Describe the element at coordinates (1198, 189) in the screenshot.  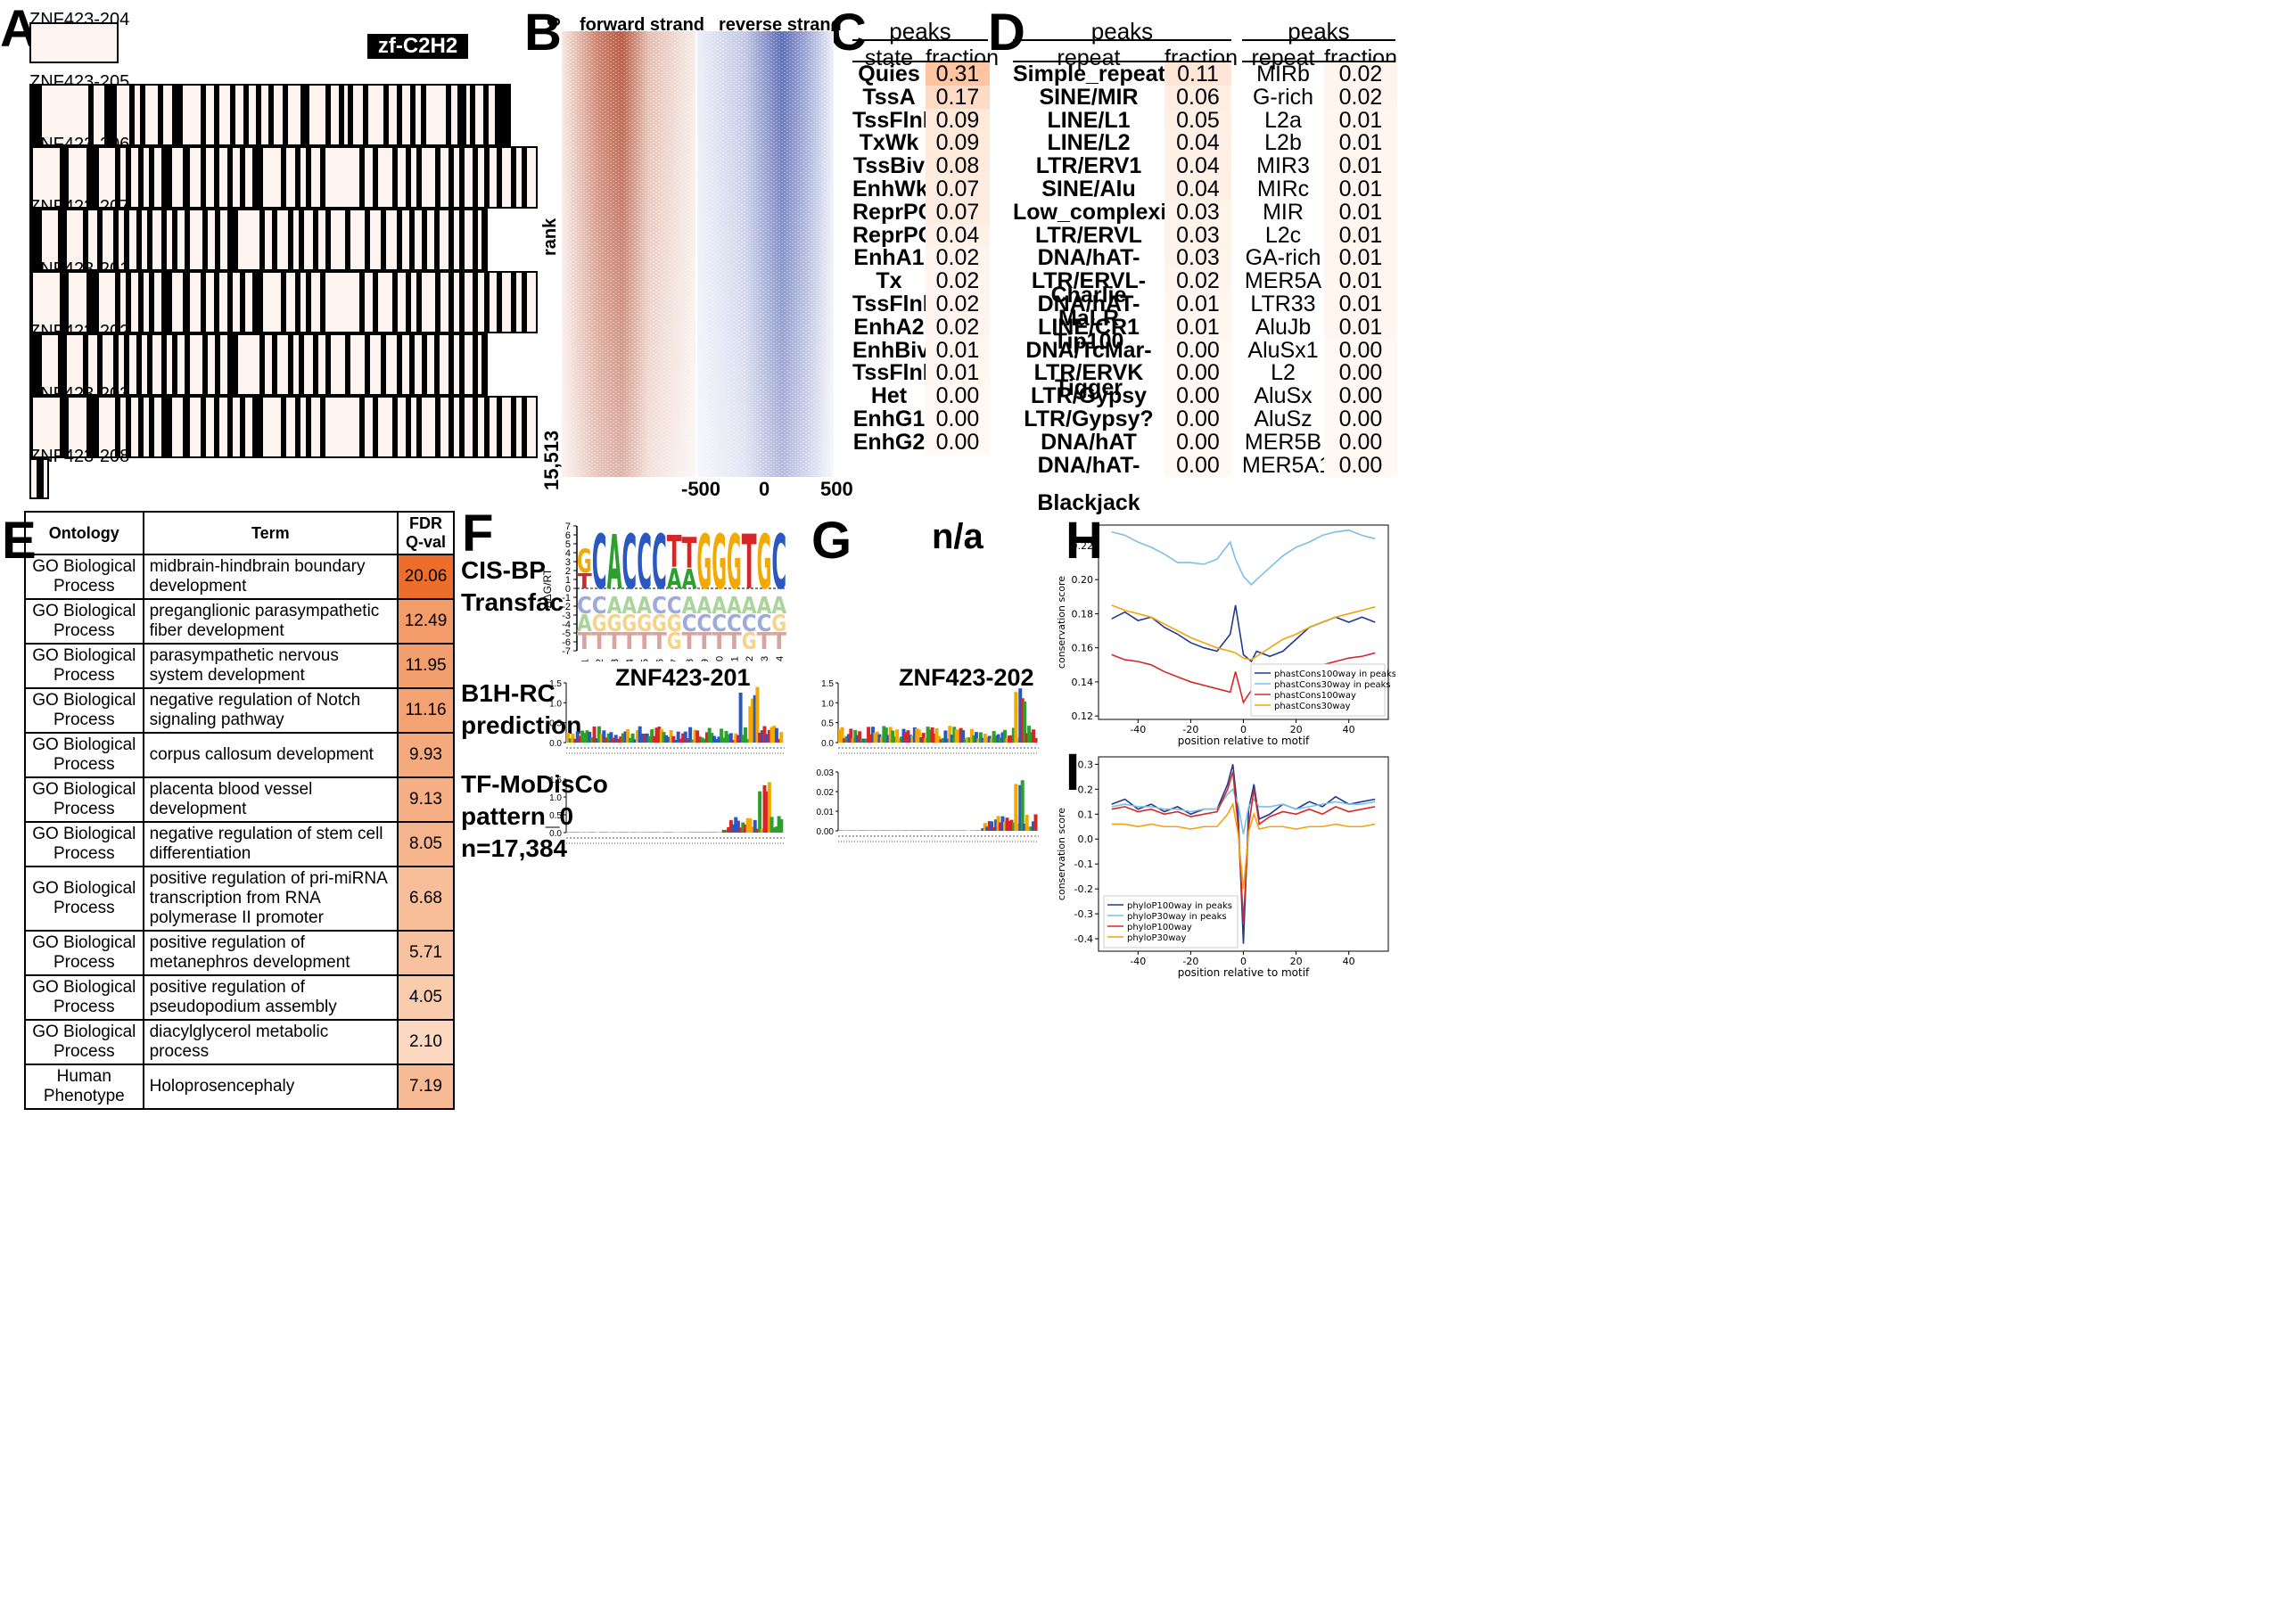
I see `fraction-value: 0.04` at that location.